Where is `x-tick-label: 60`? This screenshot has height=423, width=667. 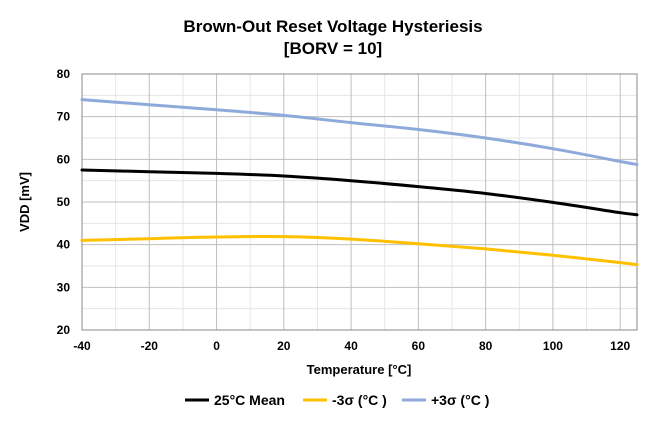 x-tick-label: 60 is located at coordinates (419, 346).